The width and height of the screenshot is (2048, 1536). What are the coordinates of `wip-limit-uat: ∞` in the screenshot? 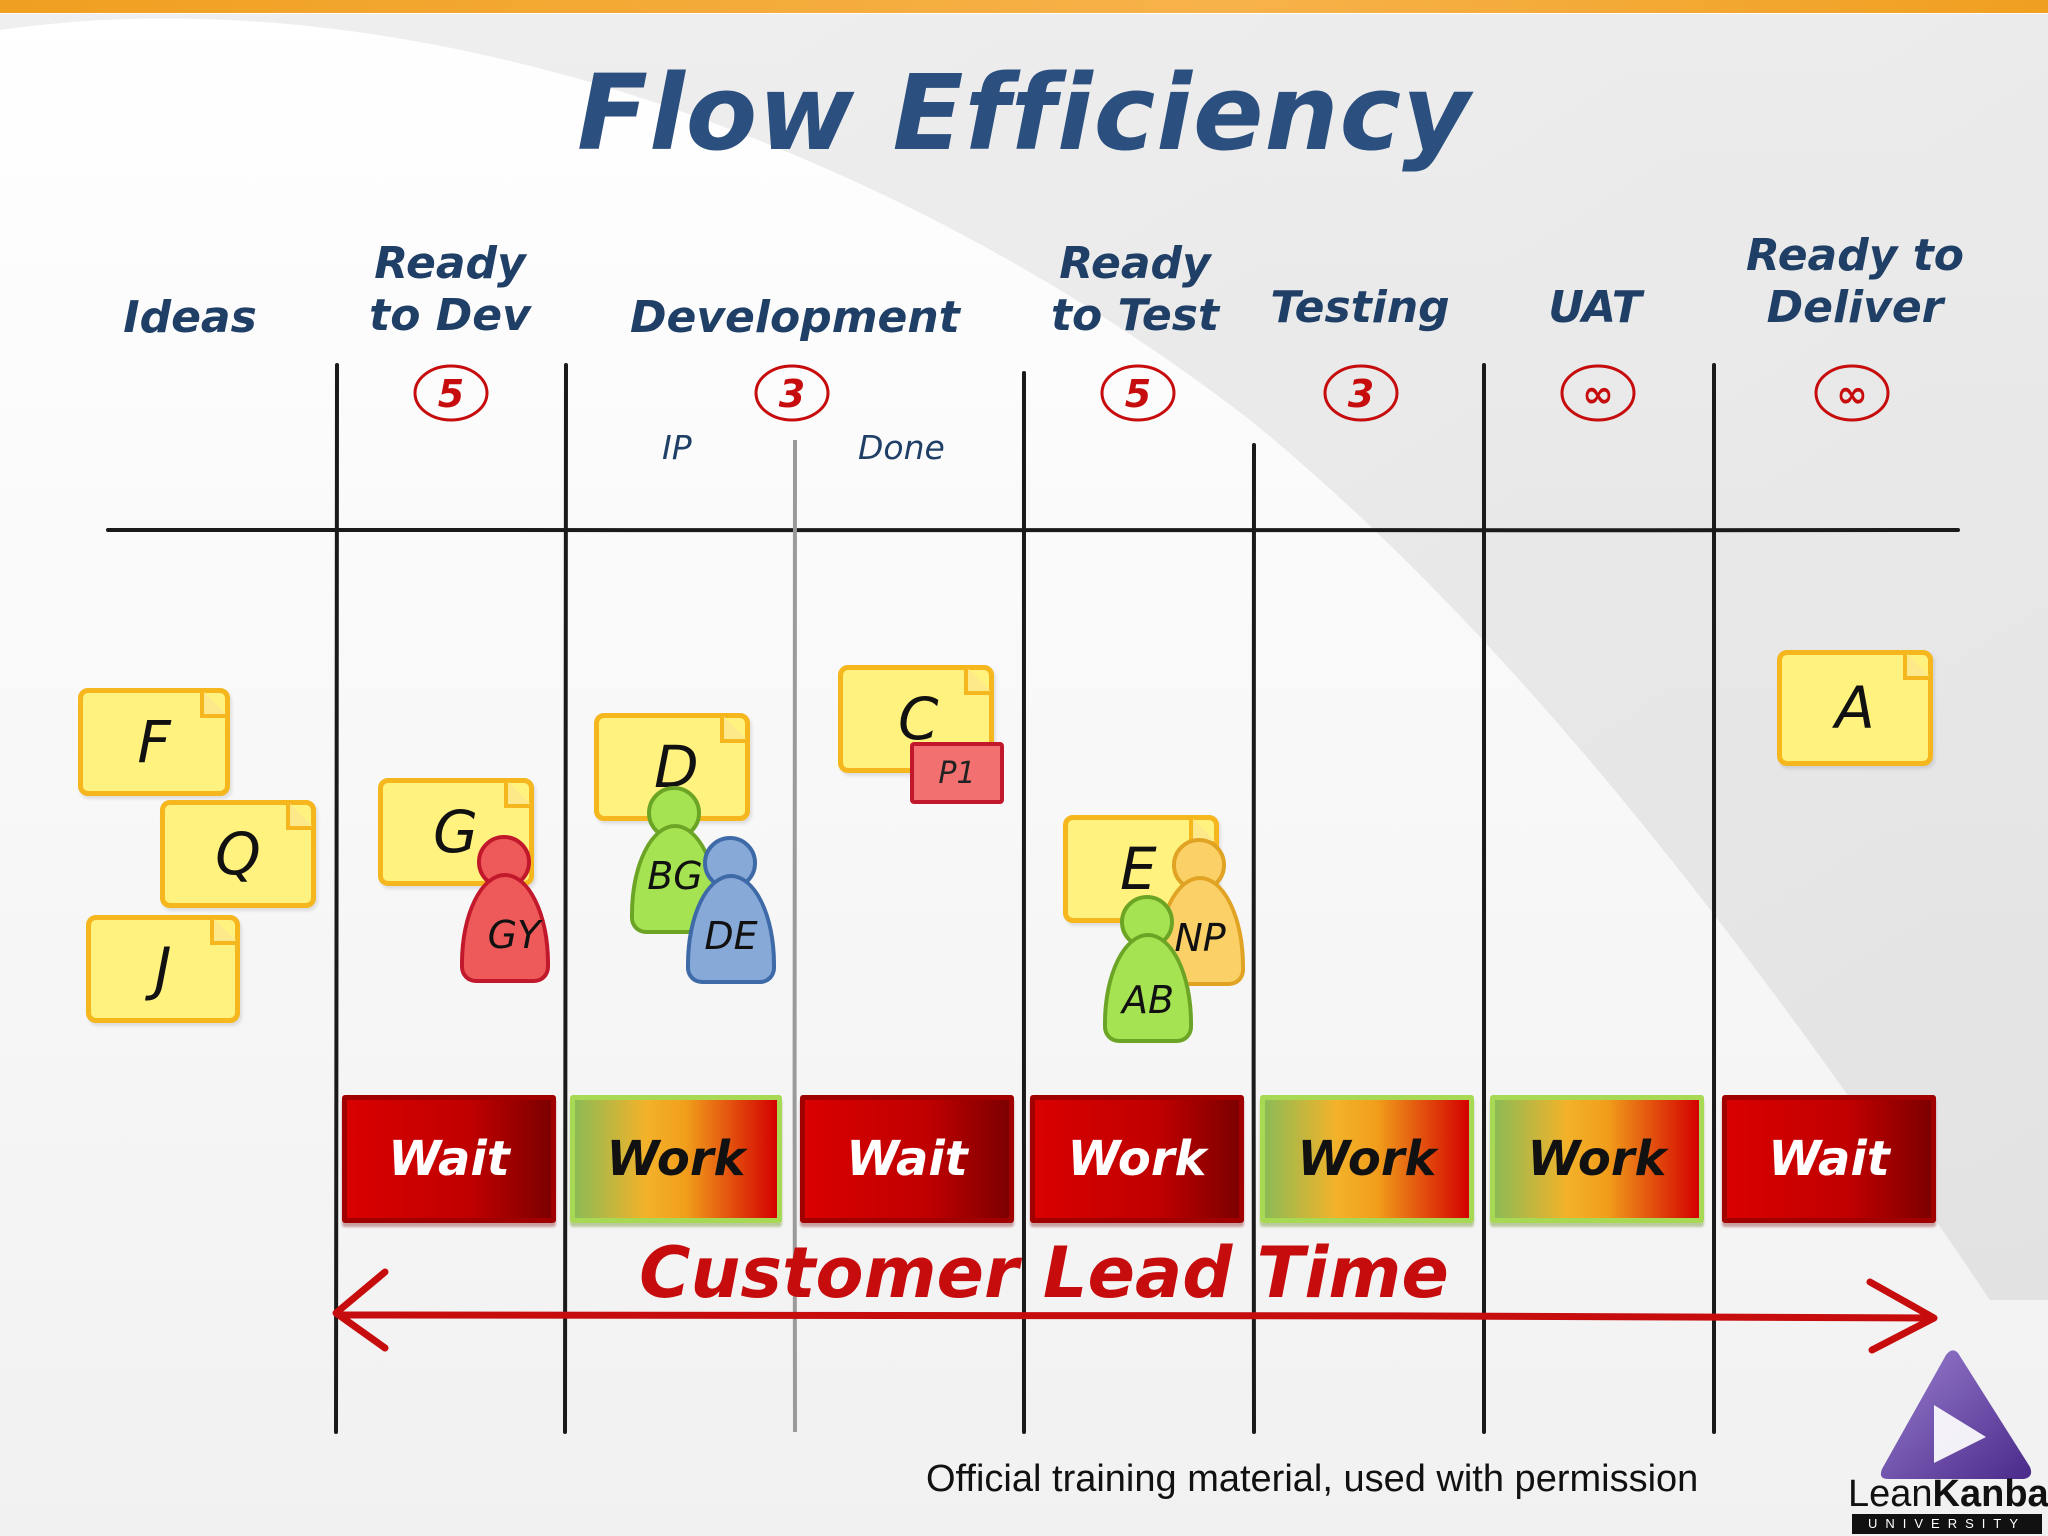 It's located at (1598, 394).